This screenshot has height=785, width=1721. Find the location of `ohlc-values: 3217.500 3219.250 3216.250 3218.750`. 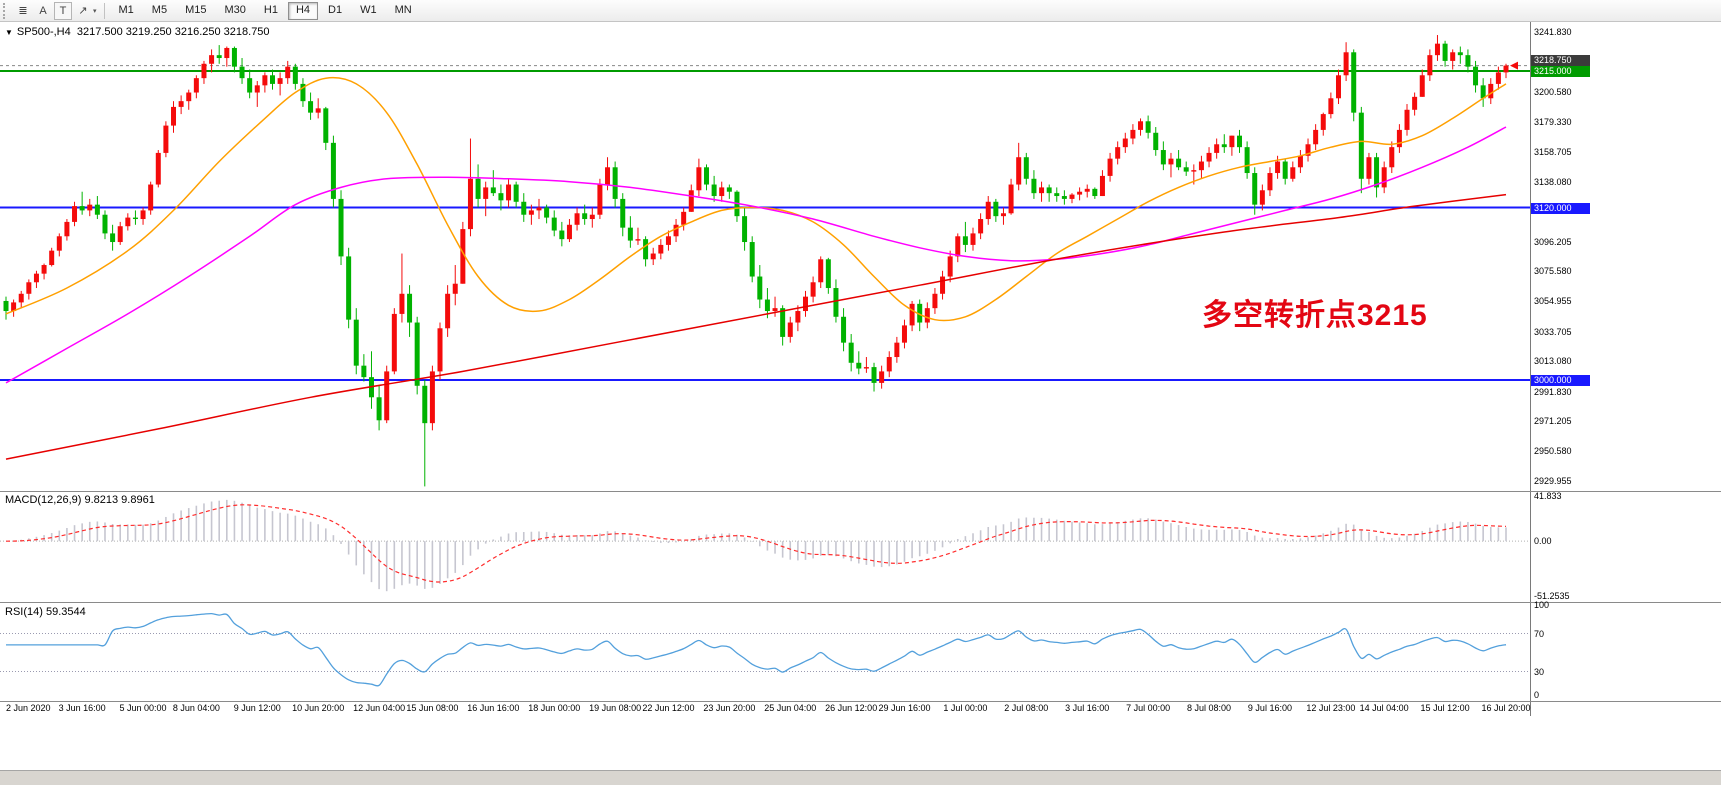

ohlc-values: 3217.500 3219.250 3216.250 3218.750 is located at coordinates (173, 32).